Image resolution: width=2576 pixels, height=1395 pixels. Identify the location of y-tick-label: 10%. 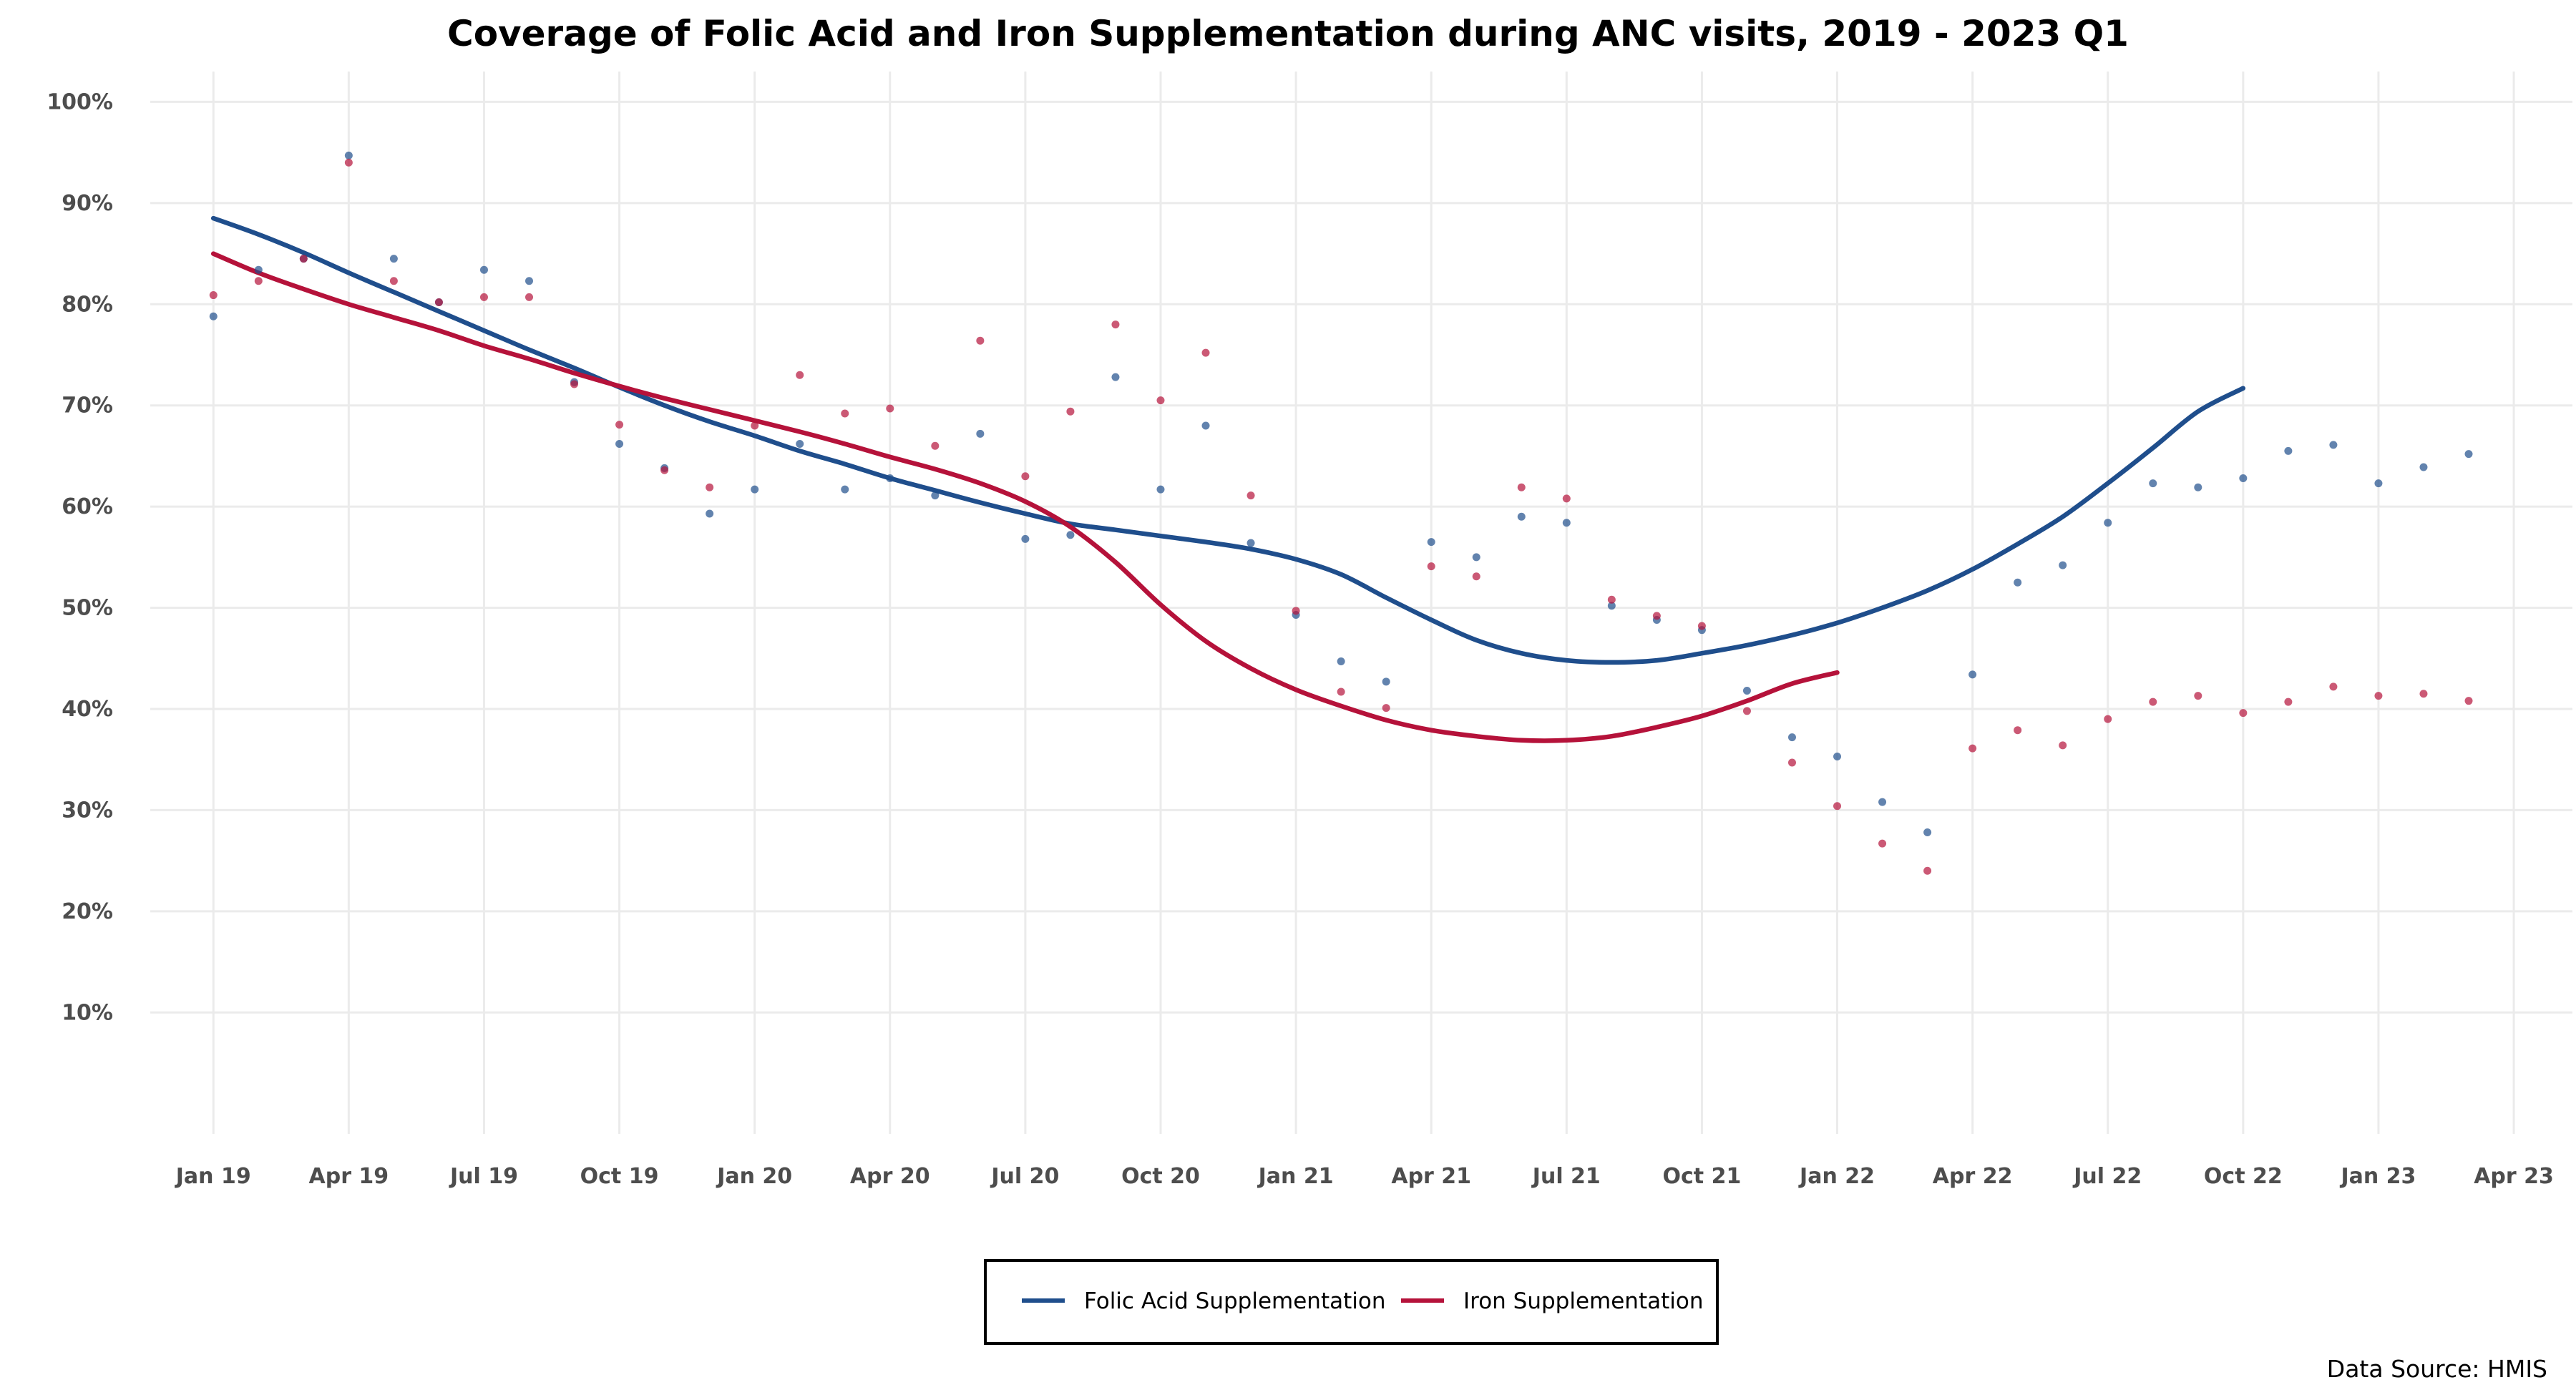
(87, 1013).